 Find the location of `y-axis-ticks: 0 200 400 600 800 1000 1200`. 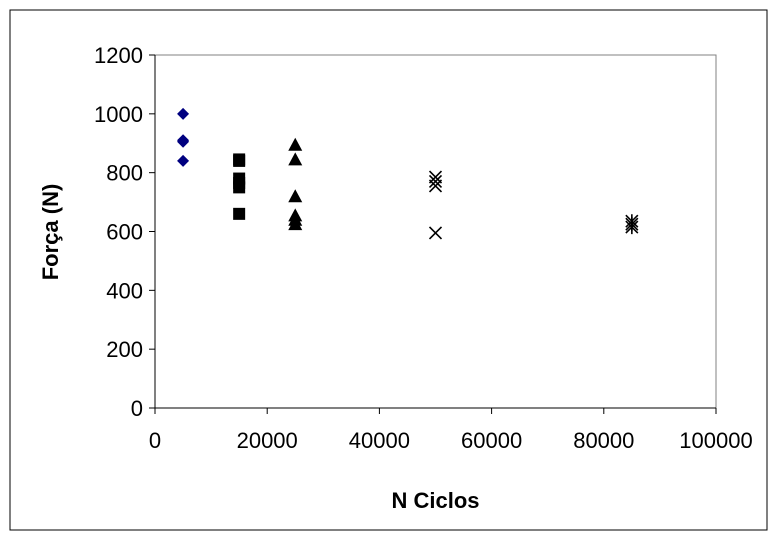

y-axis-ticks: 0 200 400 600 800 1000 1200 is located at coordinates (124, 232).